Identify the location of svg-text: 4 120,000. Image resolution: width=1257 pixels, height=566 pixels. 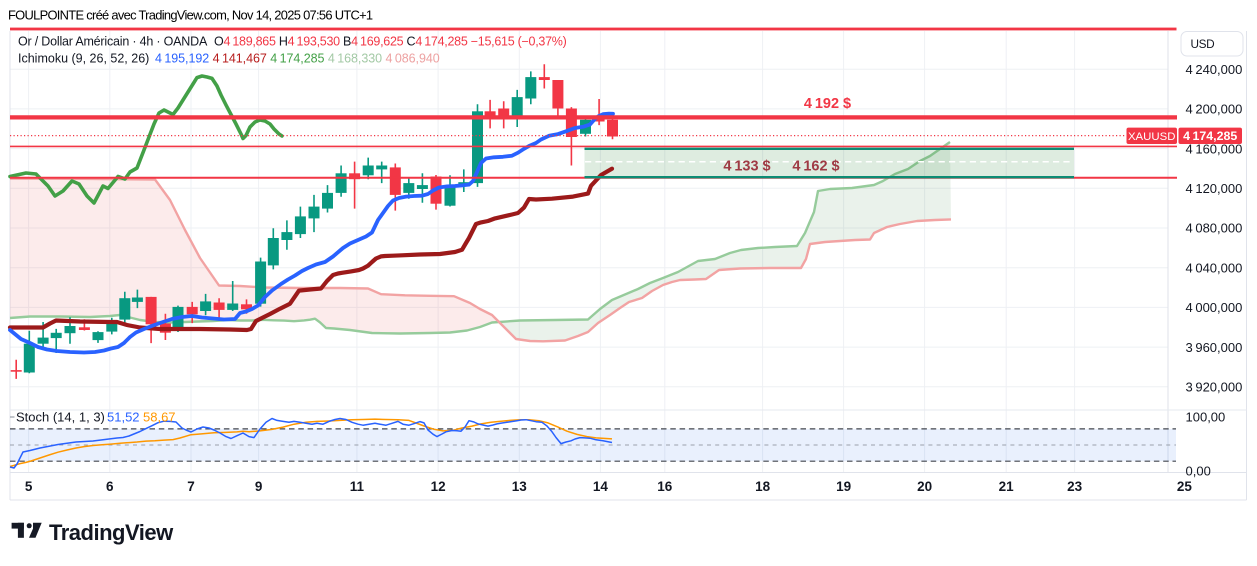
(1214, 188).